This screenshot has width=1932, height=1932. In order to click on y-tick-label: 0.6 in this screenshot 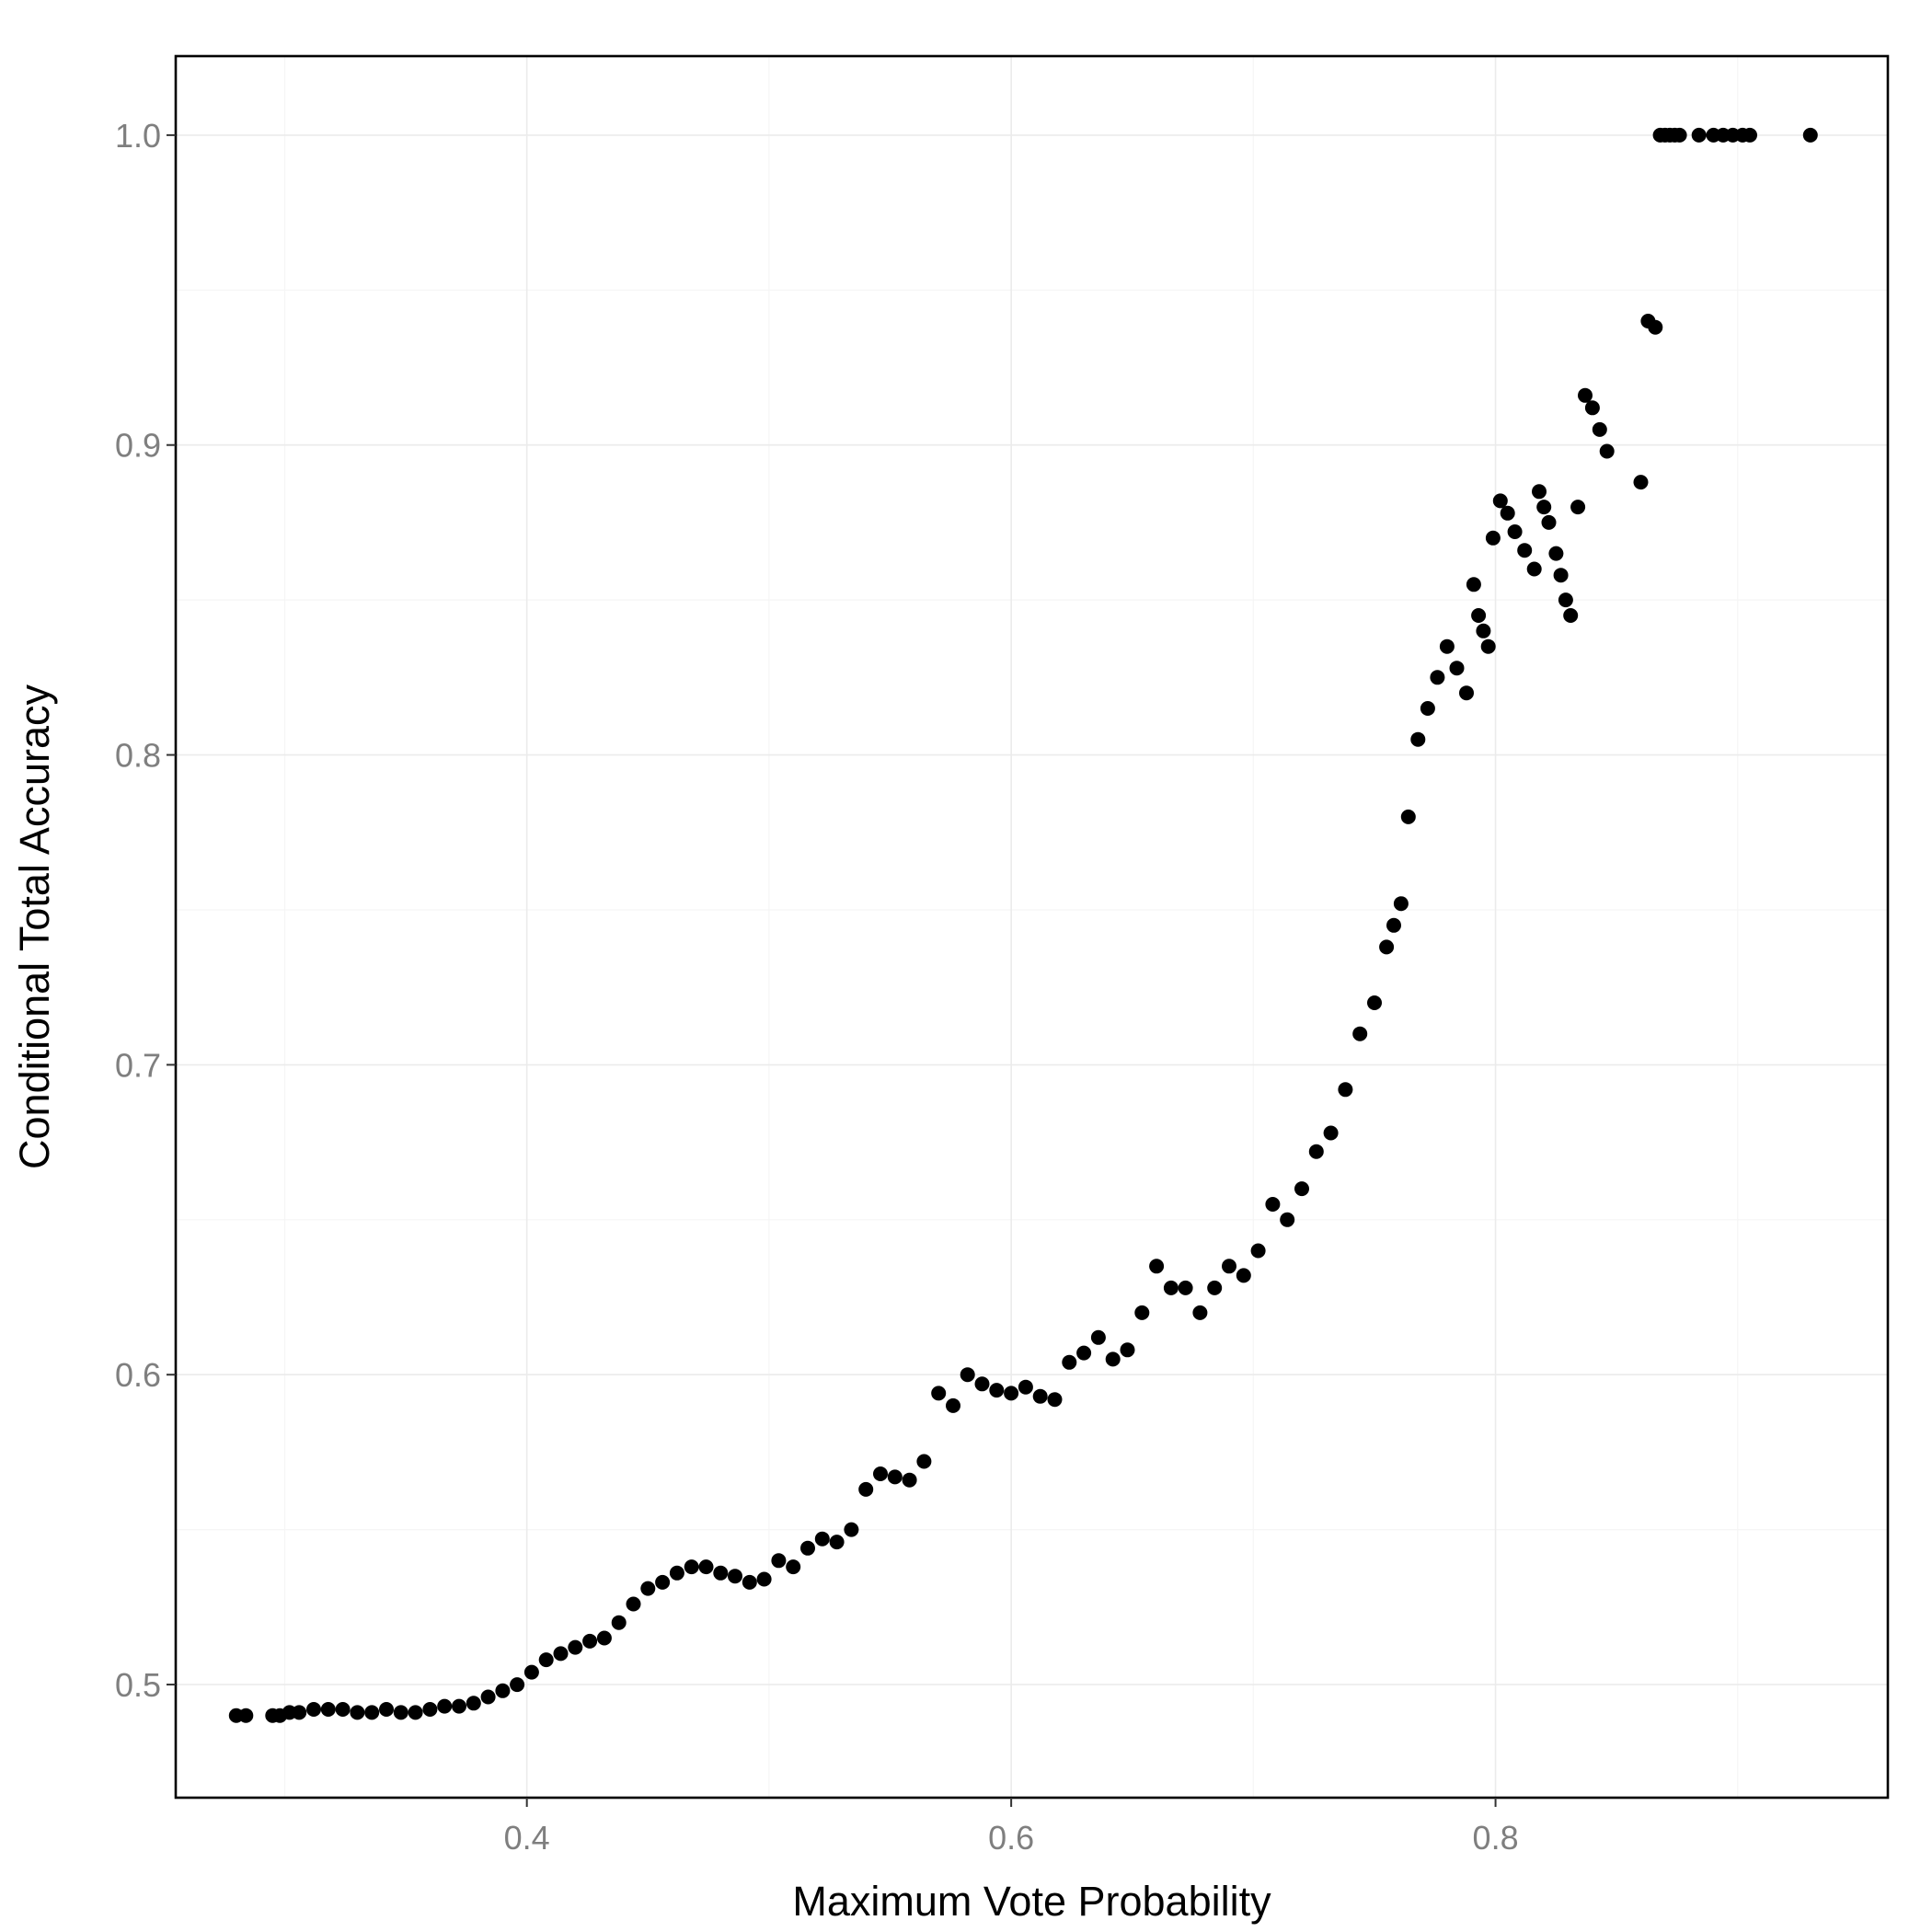, I will do `click(138, 1375)`.